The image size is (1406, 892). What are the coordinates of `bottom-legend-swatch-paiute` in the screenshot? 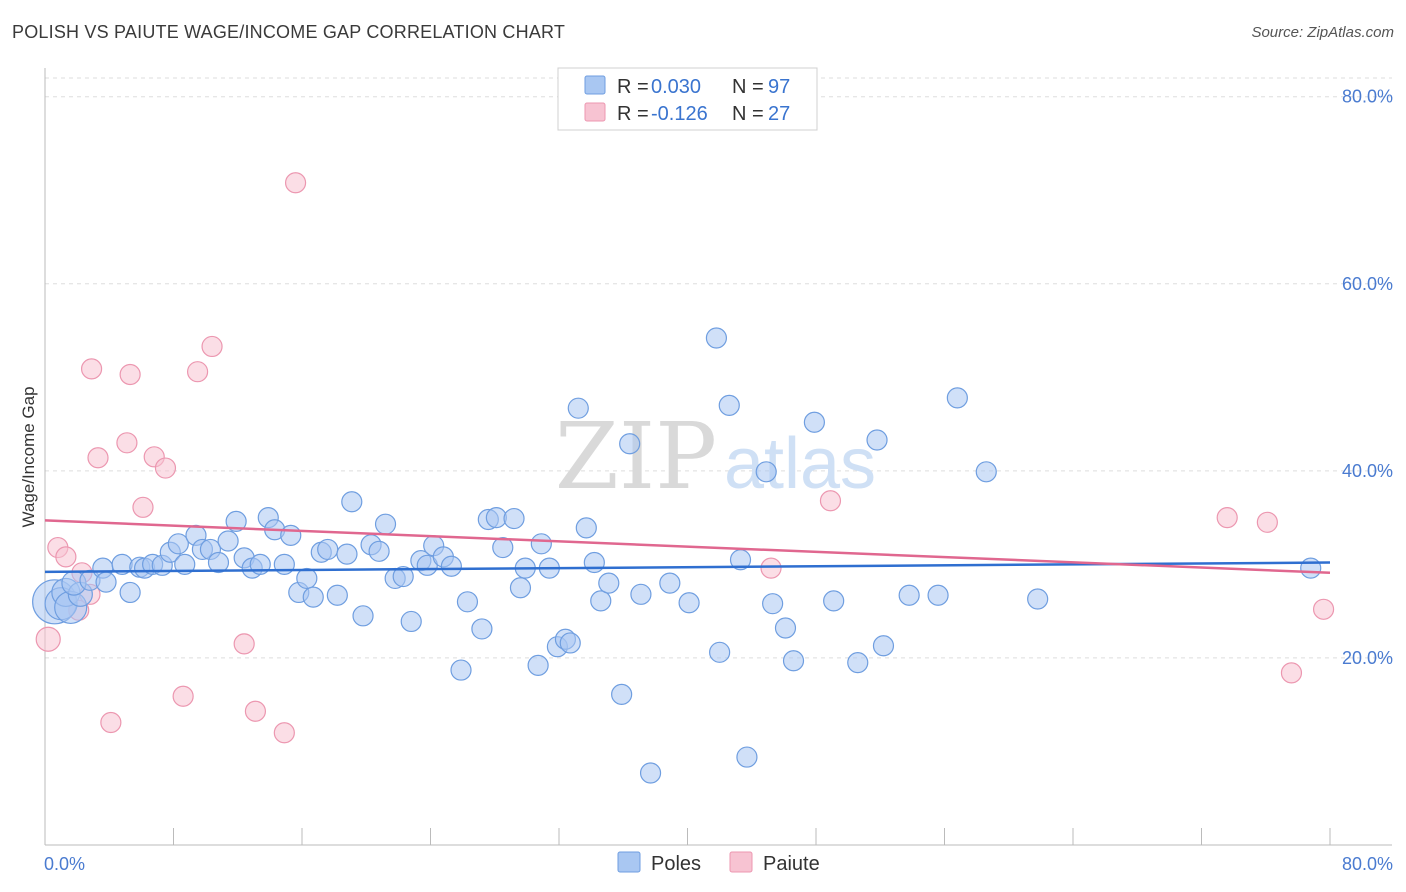 It's located at (741, 862).